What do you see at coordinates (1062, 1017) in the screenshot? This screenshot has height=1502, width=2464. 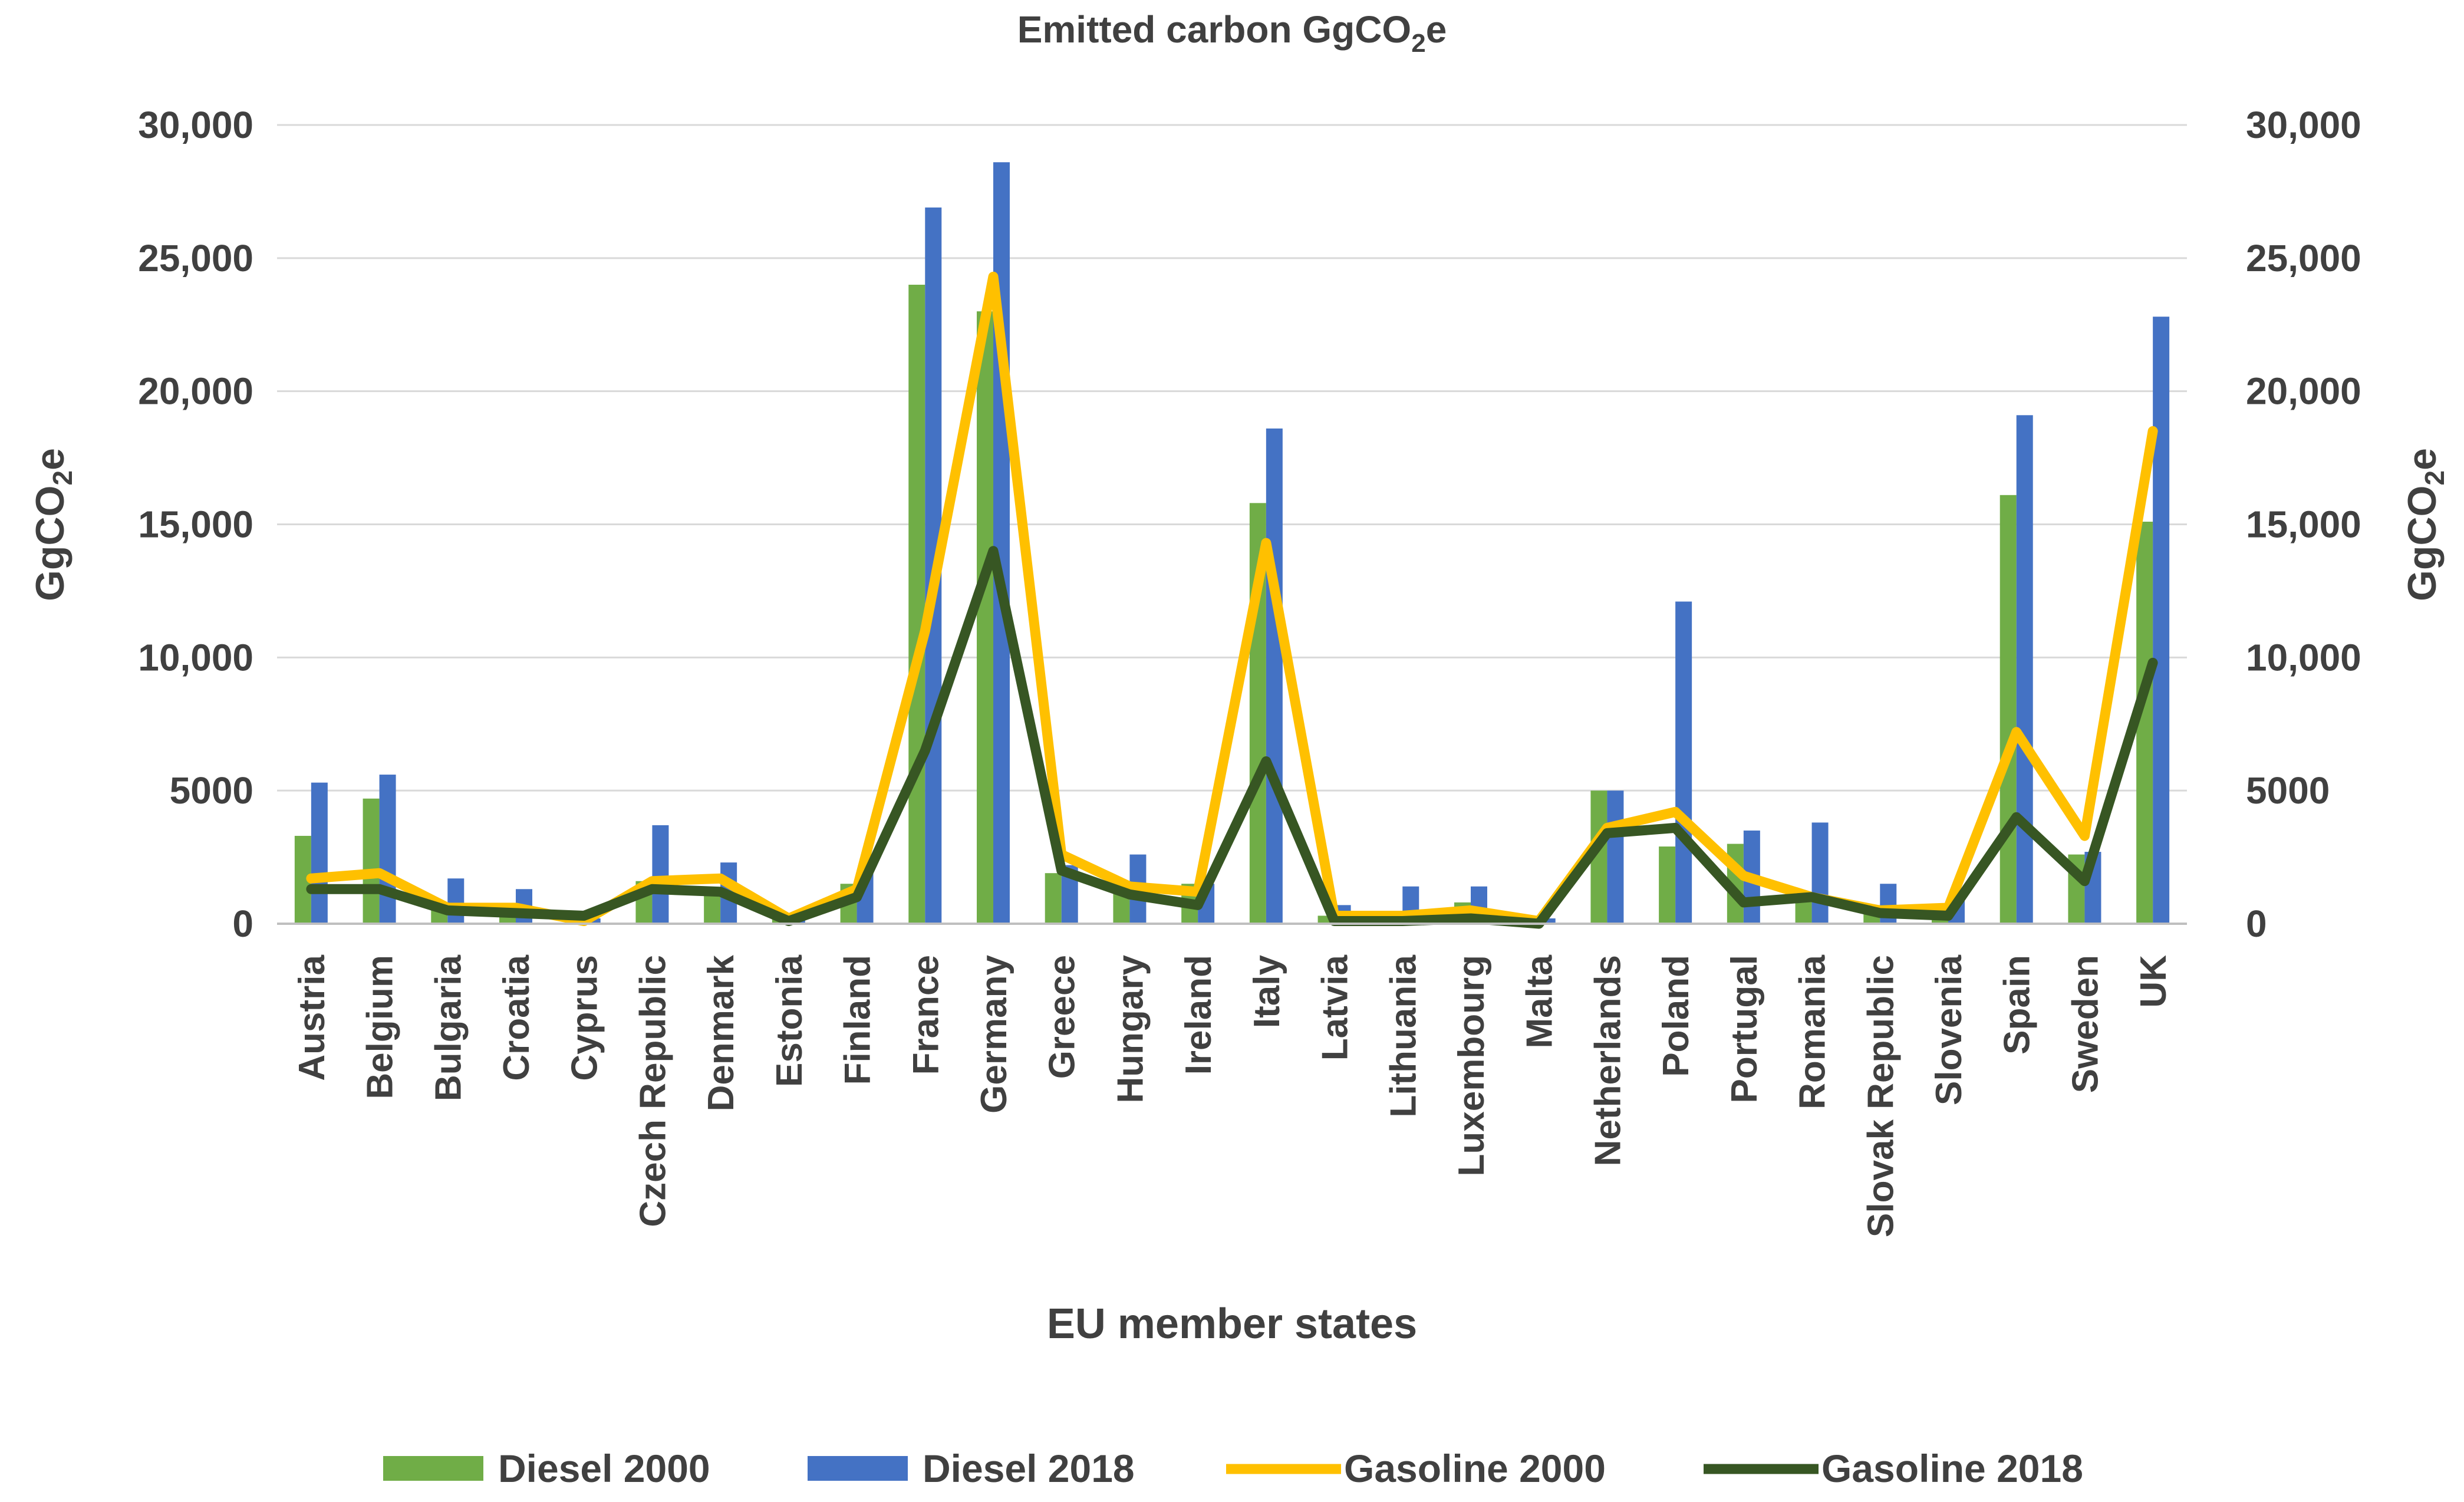 I see `x-tick-label: Greece` at bounding box center [1062, 1017].